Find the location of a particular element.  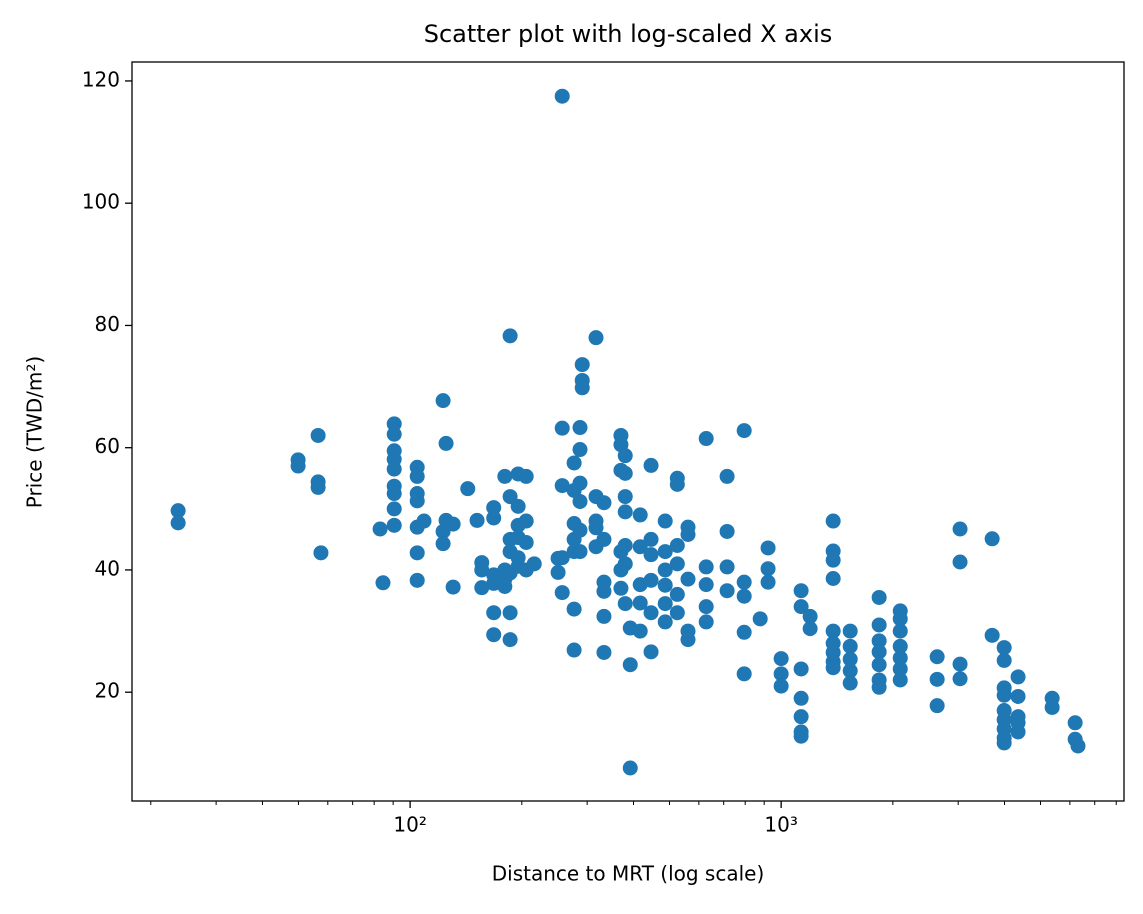

y-tick-label: 40 is located at coordinates (107, 568).